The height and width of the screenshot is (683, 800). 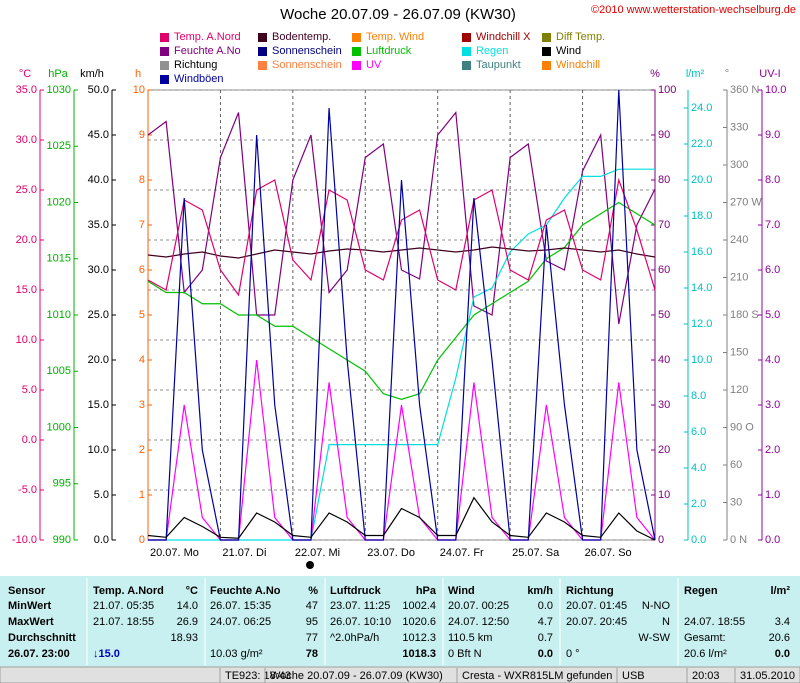 I want to click on tick-label: 6.0, so click(x=698, y=432).